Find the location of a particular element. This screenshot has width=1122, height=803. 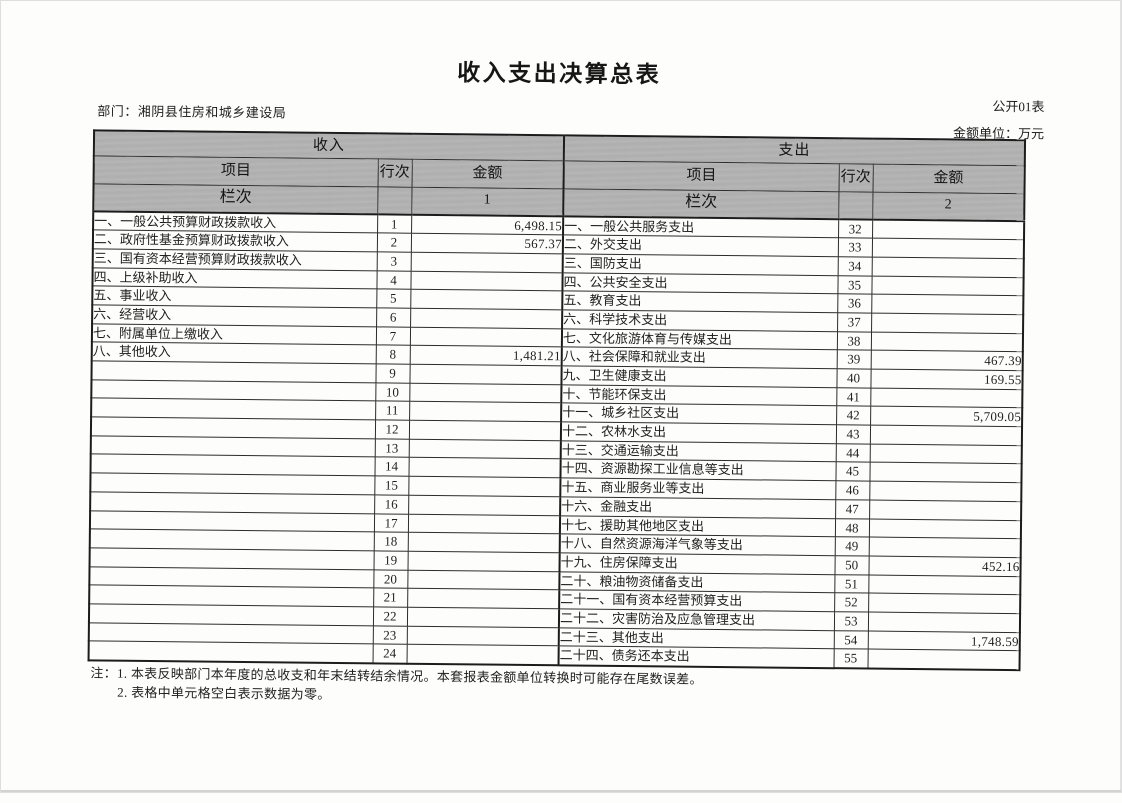

income-rowno-cell: 8 is located at coordinates (392, 355).